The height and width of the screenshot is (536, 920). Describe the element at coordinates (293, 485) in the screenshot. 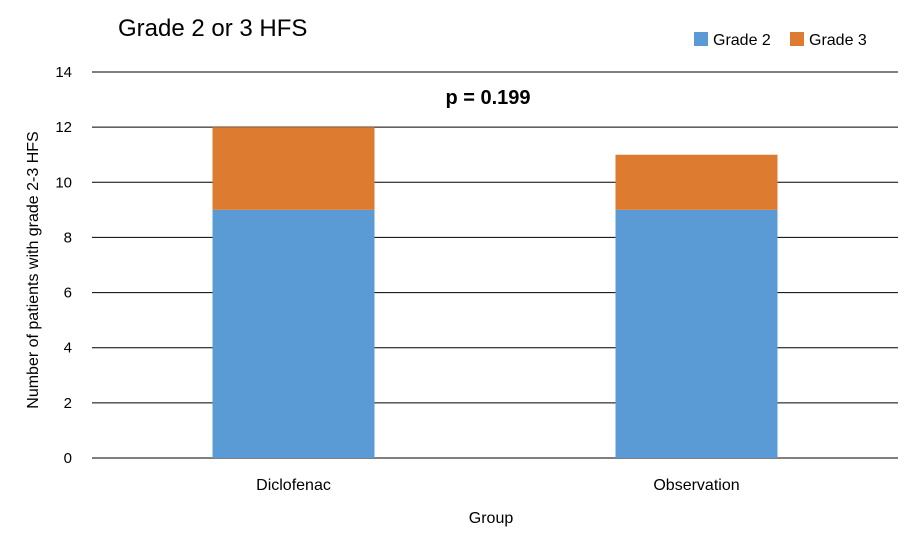

I see `x-tick-label-diclofenac: Diclofenac` at that location.